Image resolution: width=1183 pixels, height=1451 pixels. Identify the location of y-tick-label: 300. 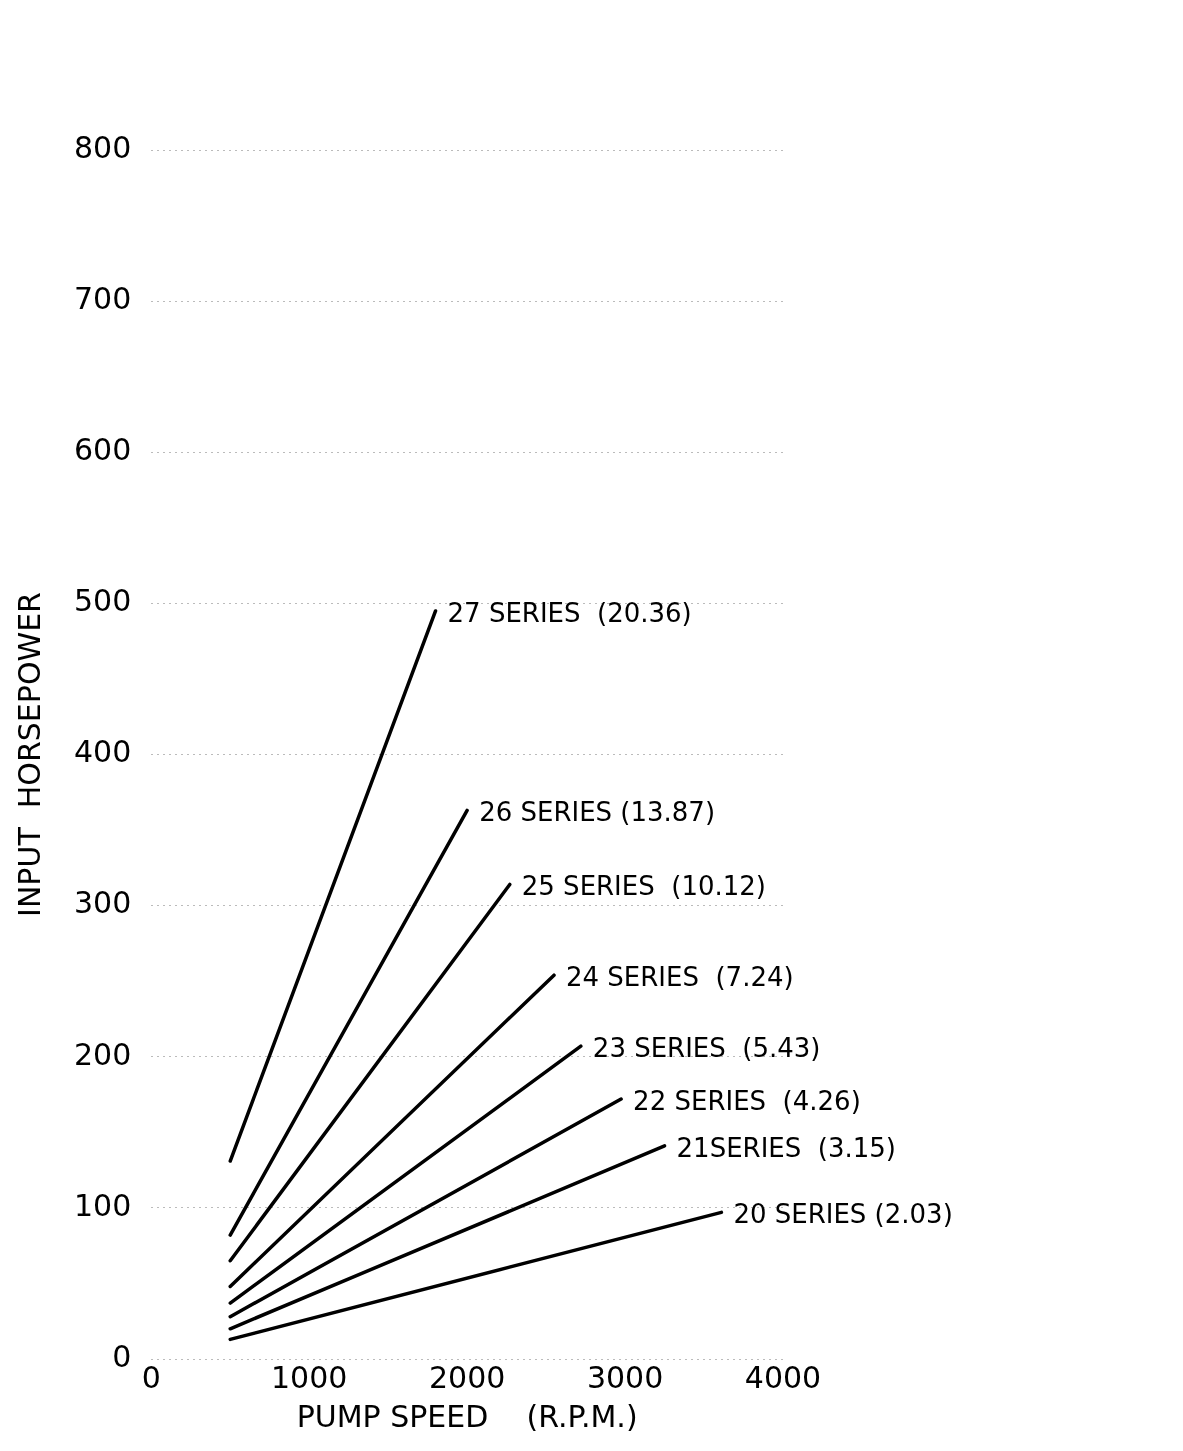
(103, 903).